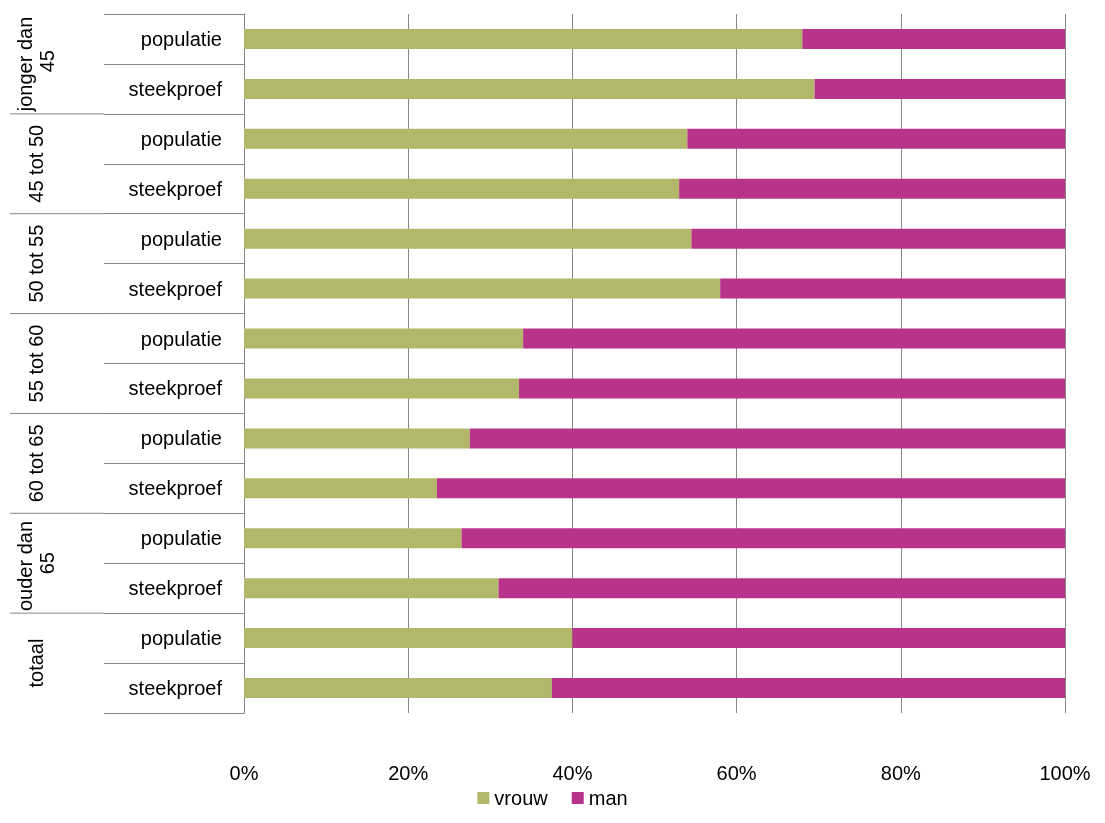 This screenshot has height=823, width=1105. What do you see at coordinates (901, 773) in the screenshot?
I see `x-tick-label: 80%` at bounding box center [901, 773].